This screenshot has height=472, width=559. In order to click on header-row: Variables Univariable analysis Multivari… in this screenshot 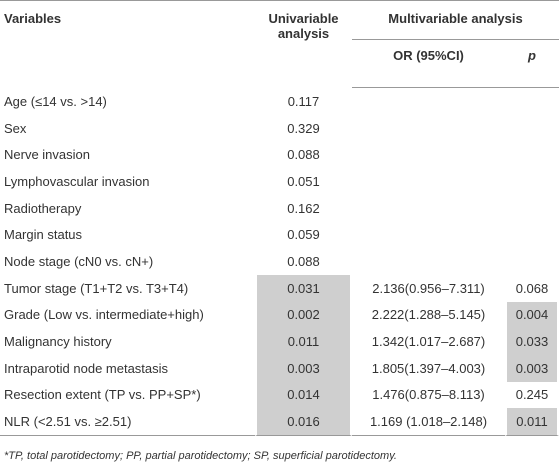, I will do `click(279, 20)`.